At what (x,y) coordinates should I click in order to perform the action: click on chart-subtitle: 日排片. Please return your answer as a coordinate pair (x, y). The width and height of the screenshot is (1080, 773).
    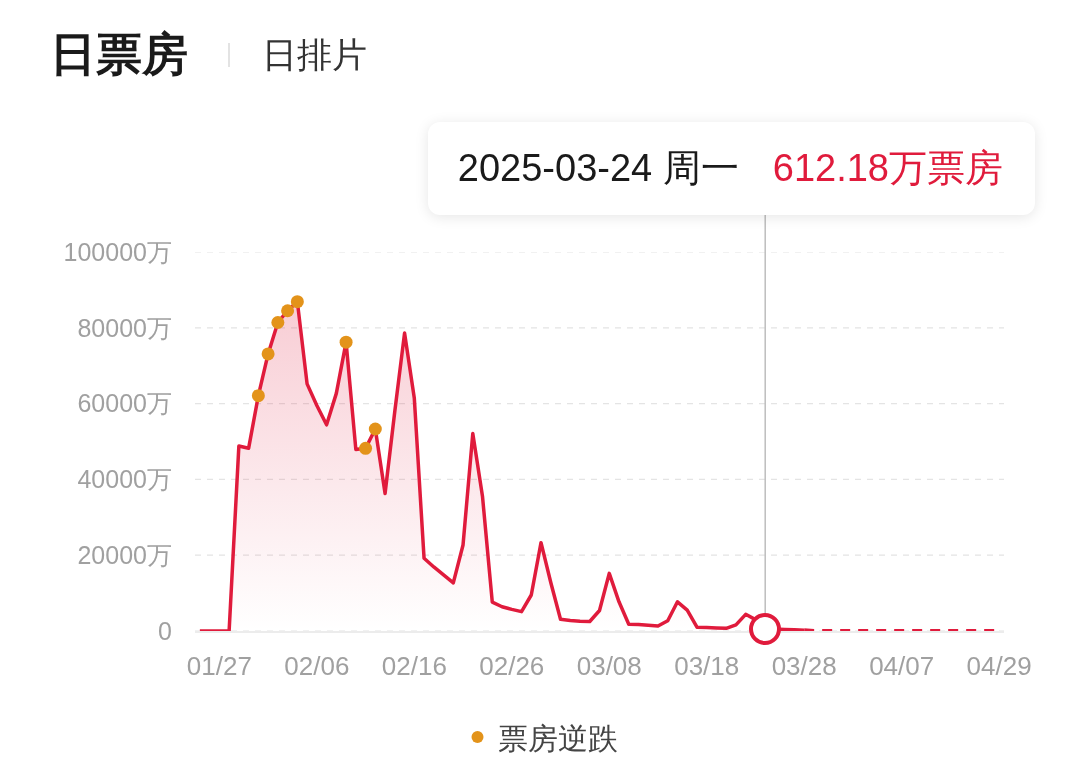
    Looking at the image, I should click on (314, 54).